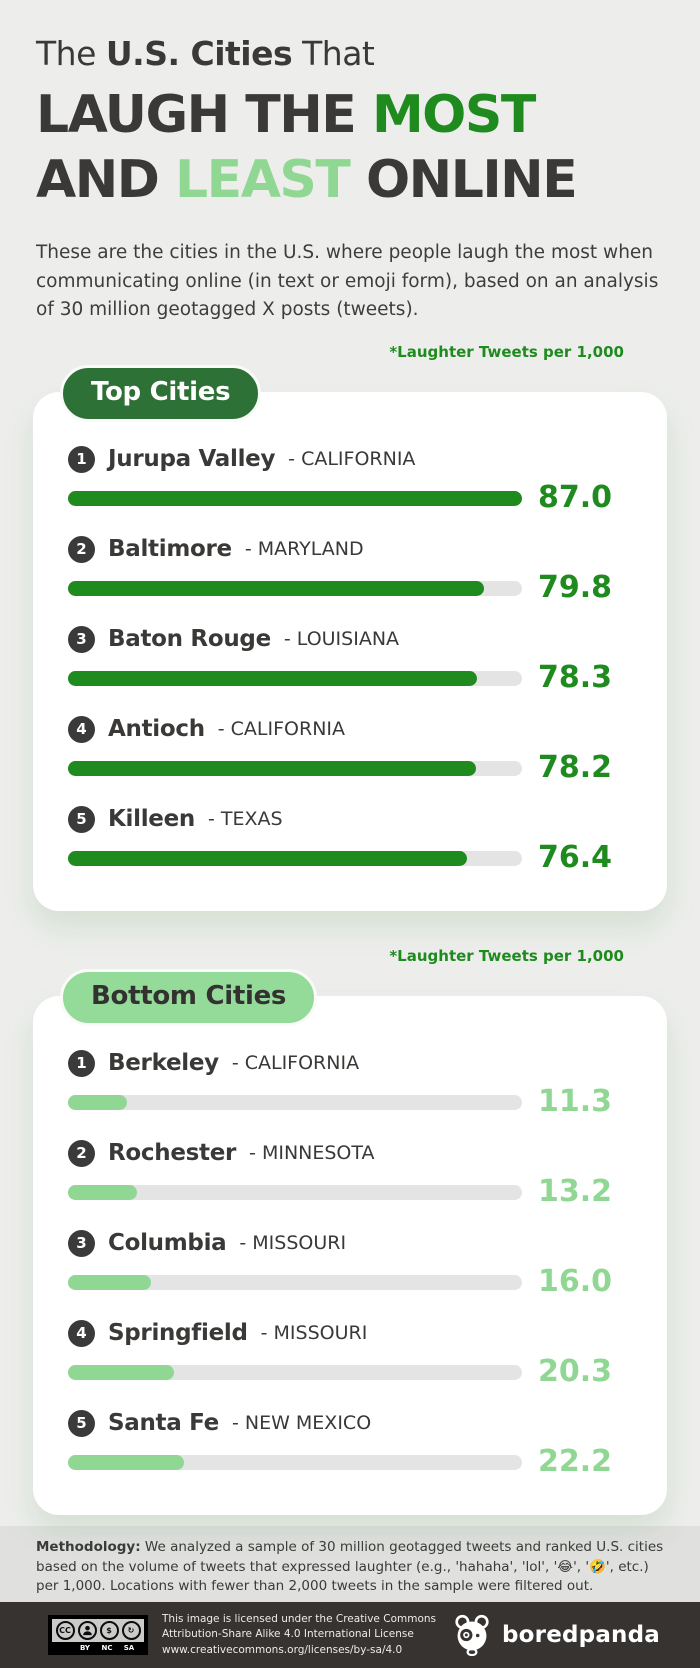 Image resolution: width=700 pixels, height=1668 pixels. What do you see at coordinates (301, 1423) in the screenshot?
I see `state-name: - NEW MEXICO` at bounding box center [301, 1423].